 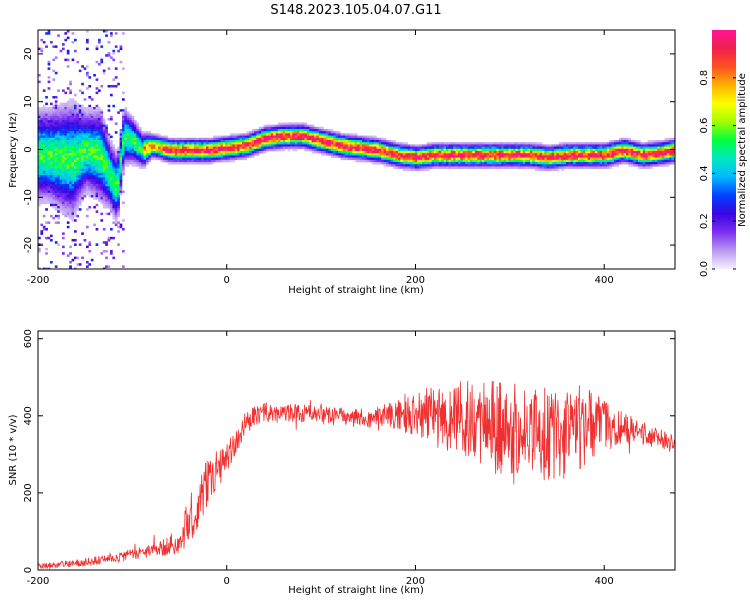 I want to click on colorbar-tick-label: 0.6, so click(x=704, y=126).